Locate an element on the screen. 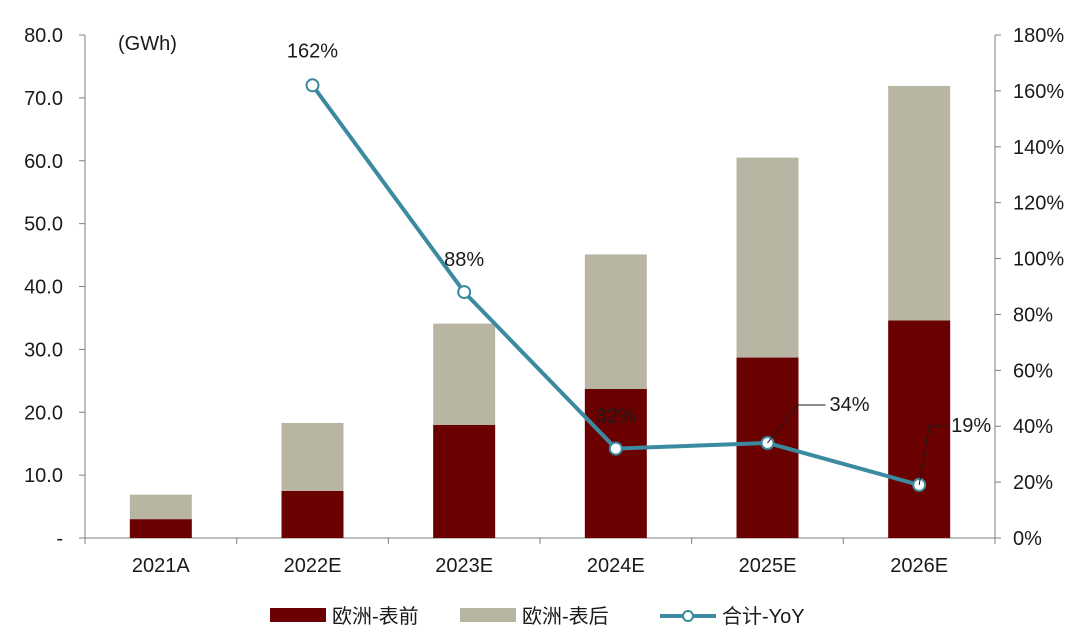 This screenshot has height=639, width=1080. right-tick-label: 80% is located at coordinates (1033, 315).